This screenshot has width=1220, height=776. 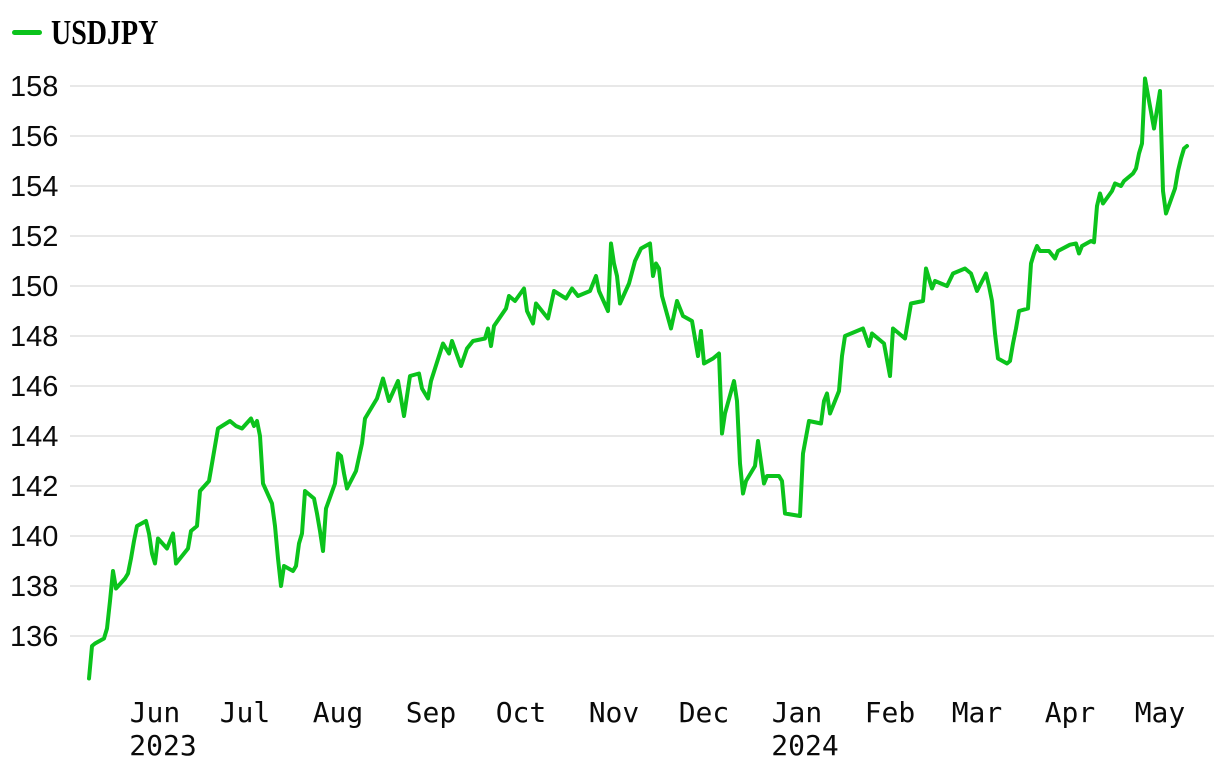 I want to click on y-tick-label: 150, so click(x=34, y=287).